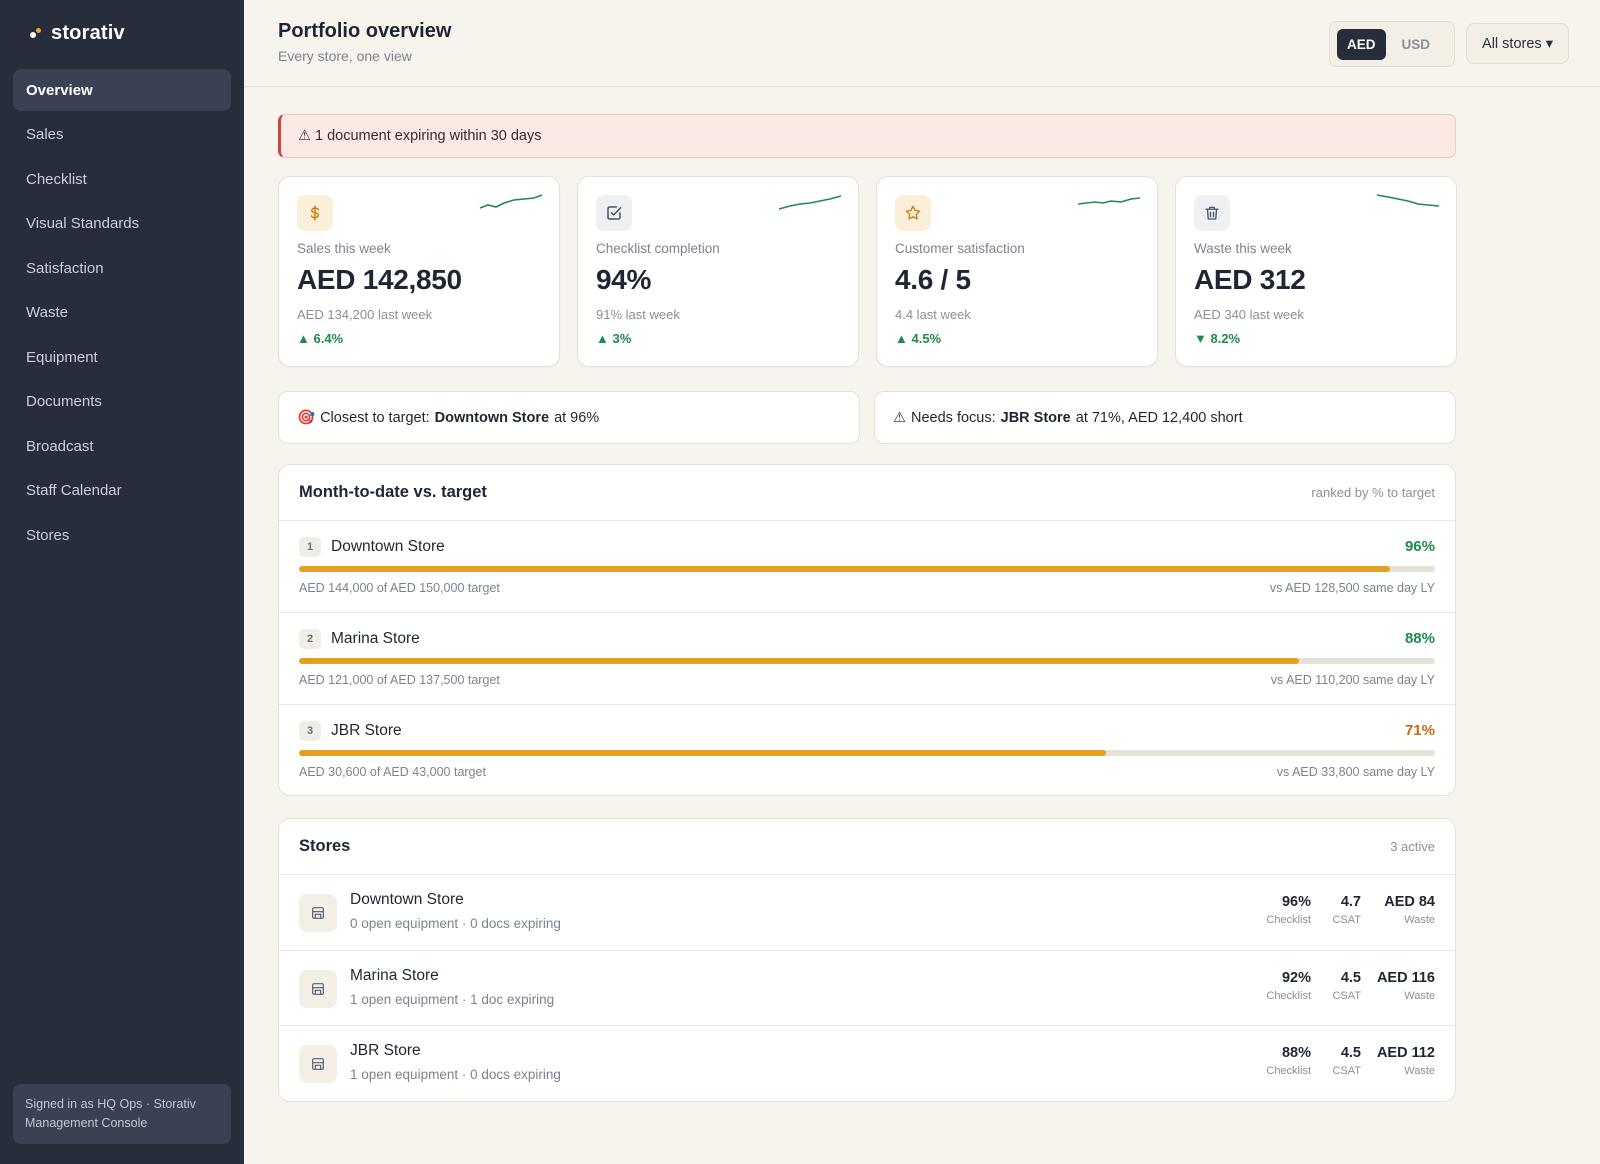 This screenshot has height=1164, width=1600. What do you see at coordinates (614, 213) in the screenshot?
I see `checkbox-icon` at bounding box center [614, 213].